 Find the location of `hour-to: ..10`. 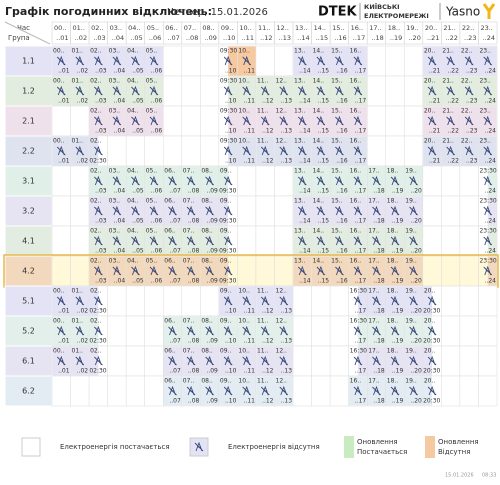

hour-to: ..10 is located at coordinates (229, 38).